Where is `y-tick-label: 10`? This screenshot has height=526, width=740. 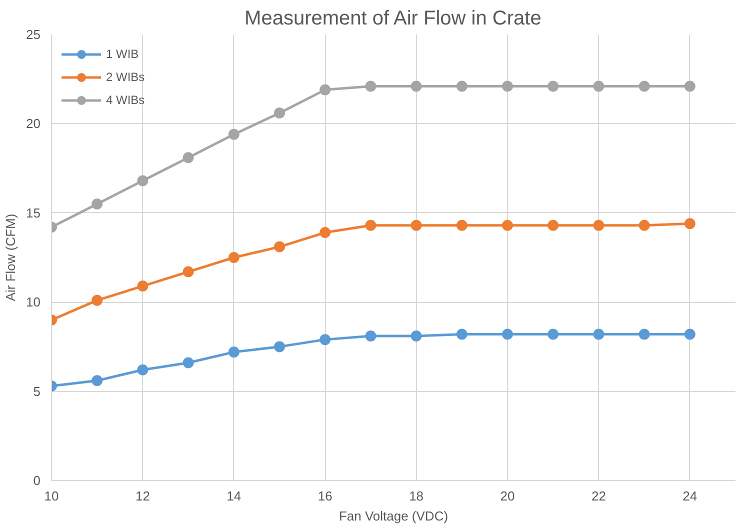 y-tick-label: 10 is located at coordinates (33, 302).